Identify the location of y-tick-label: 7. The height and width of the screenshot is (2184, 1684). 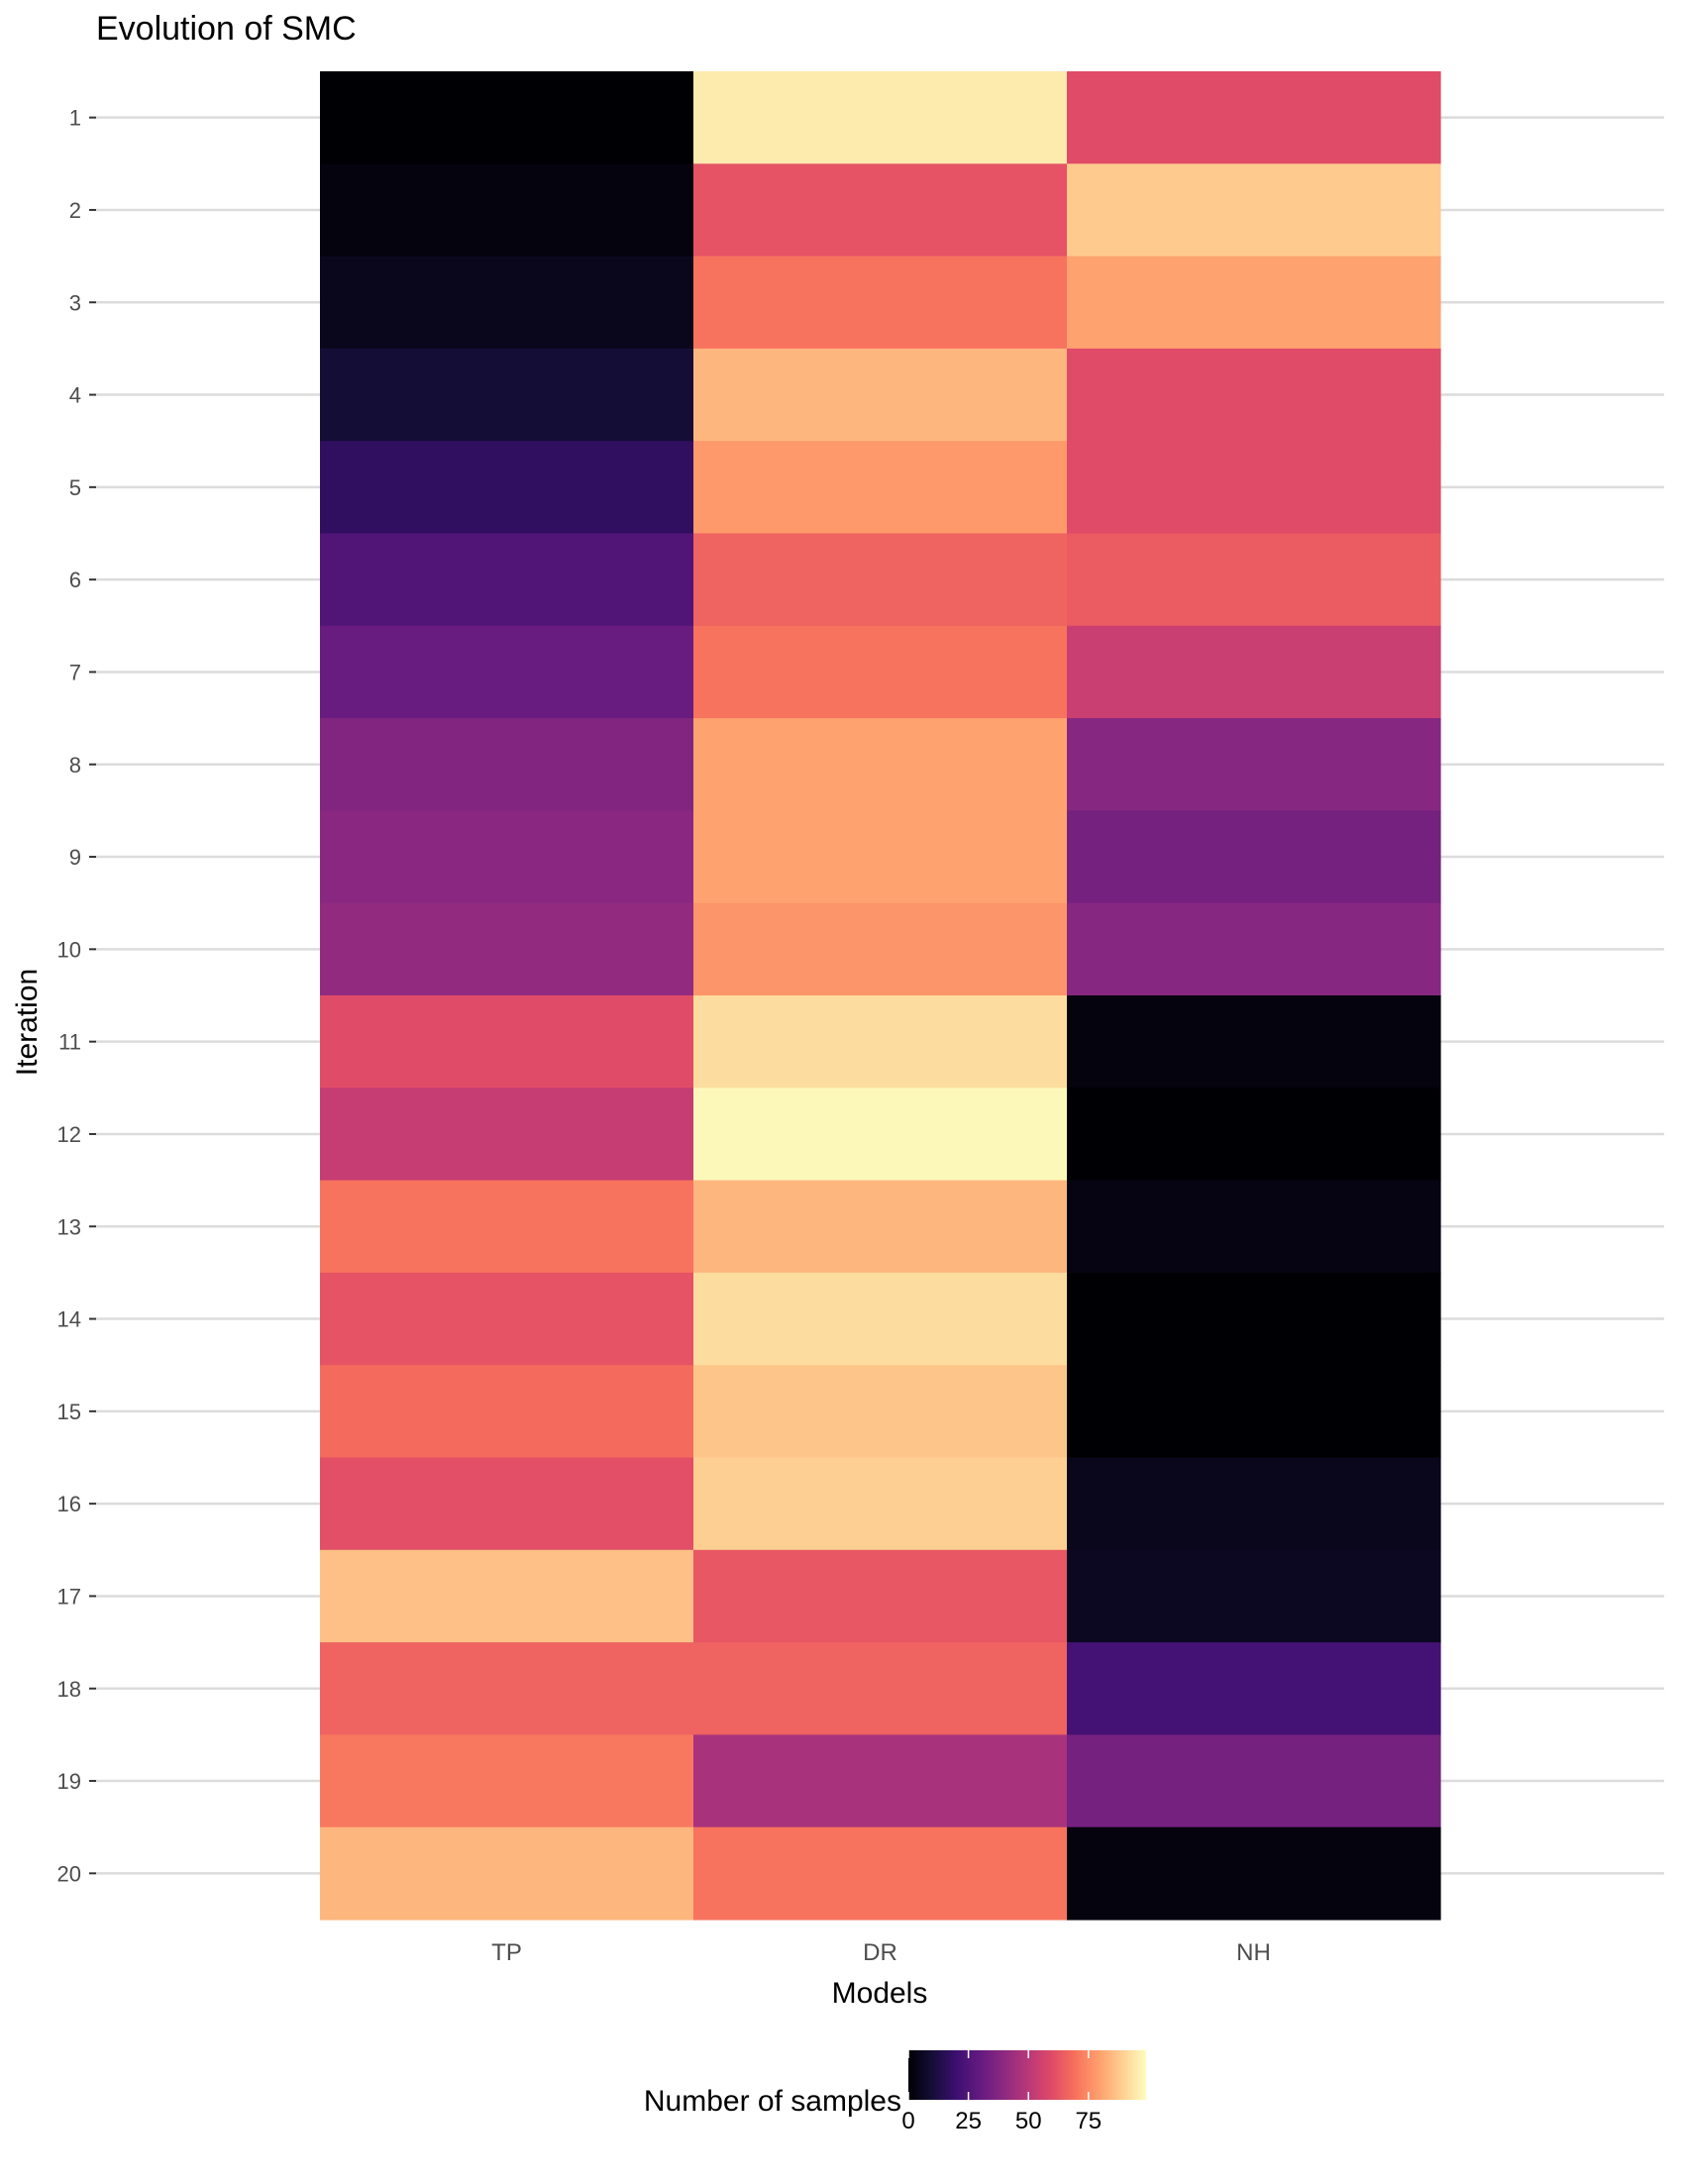
(75, 672).